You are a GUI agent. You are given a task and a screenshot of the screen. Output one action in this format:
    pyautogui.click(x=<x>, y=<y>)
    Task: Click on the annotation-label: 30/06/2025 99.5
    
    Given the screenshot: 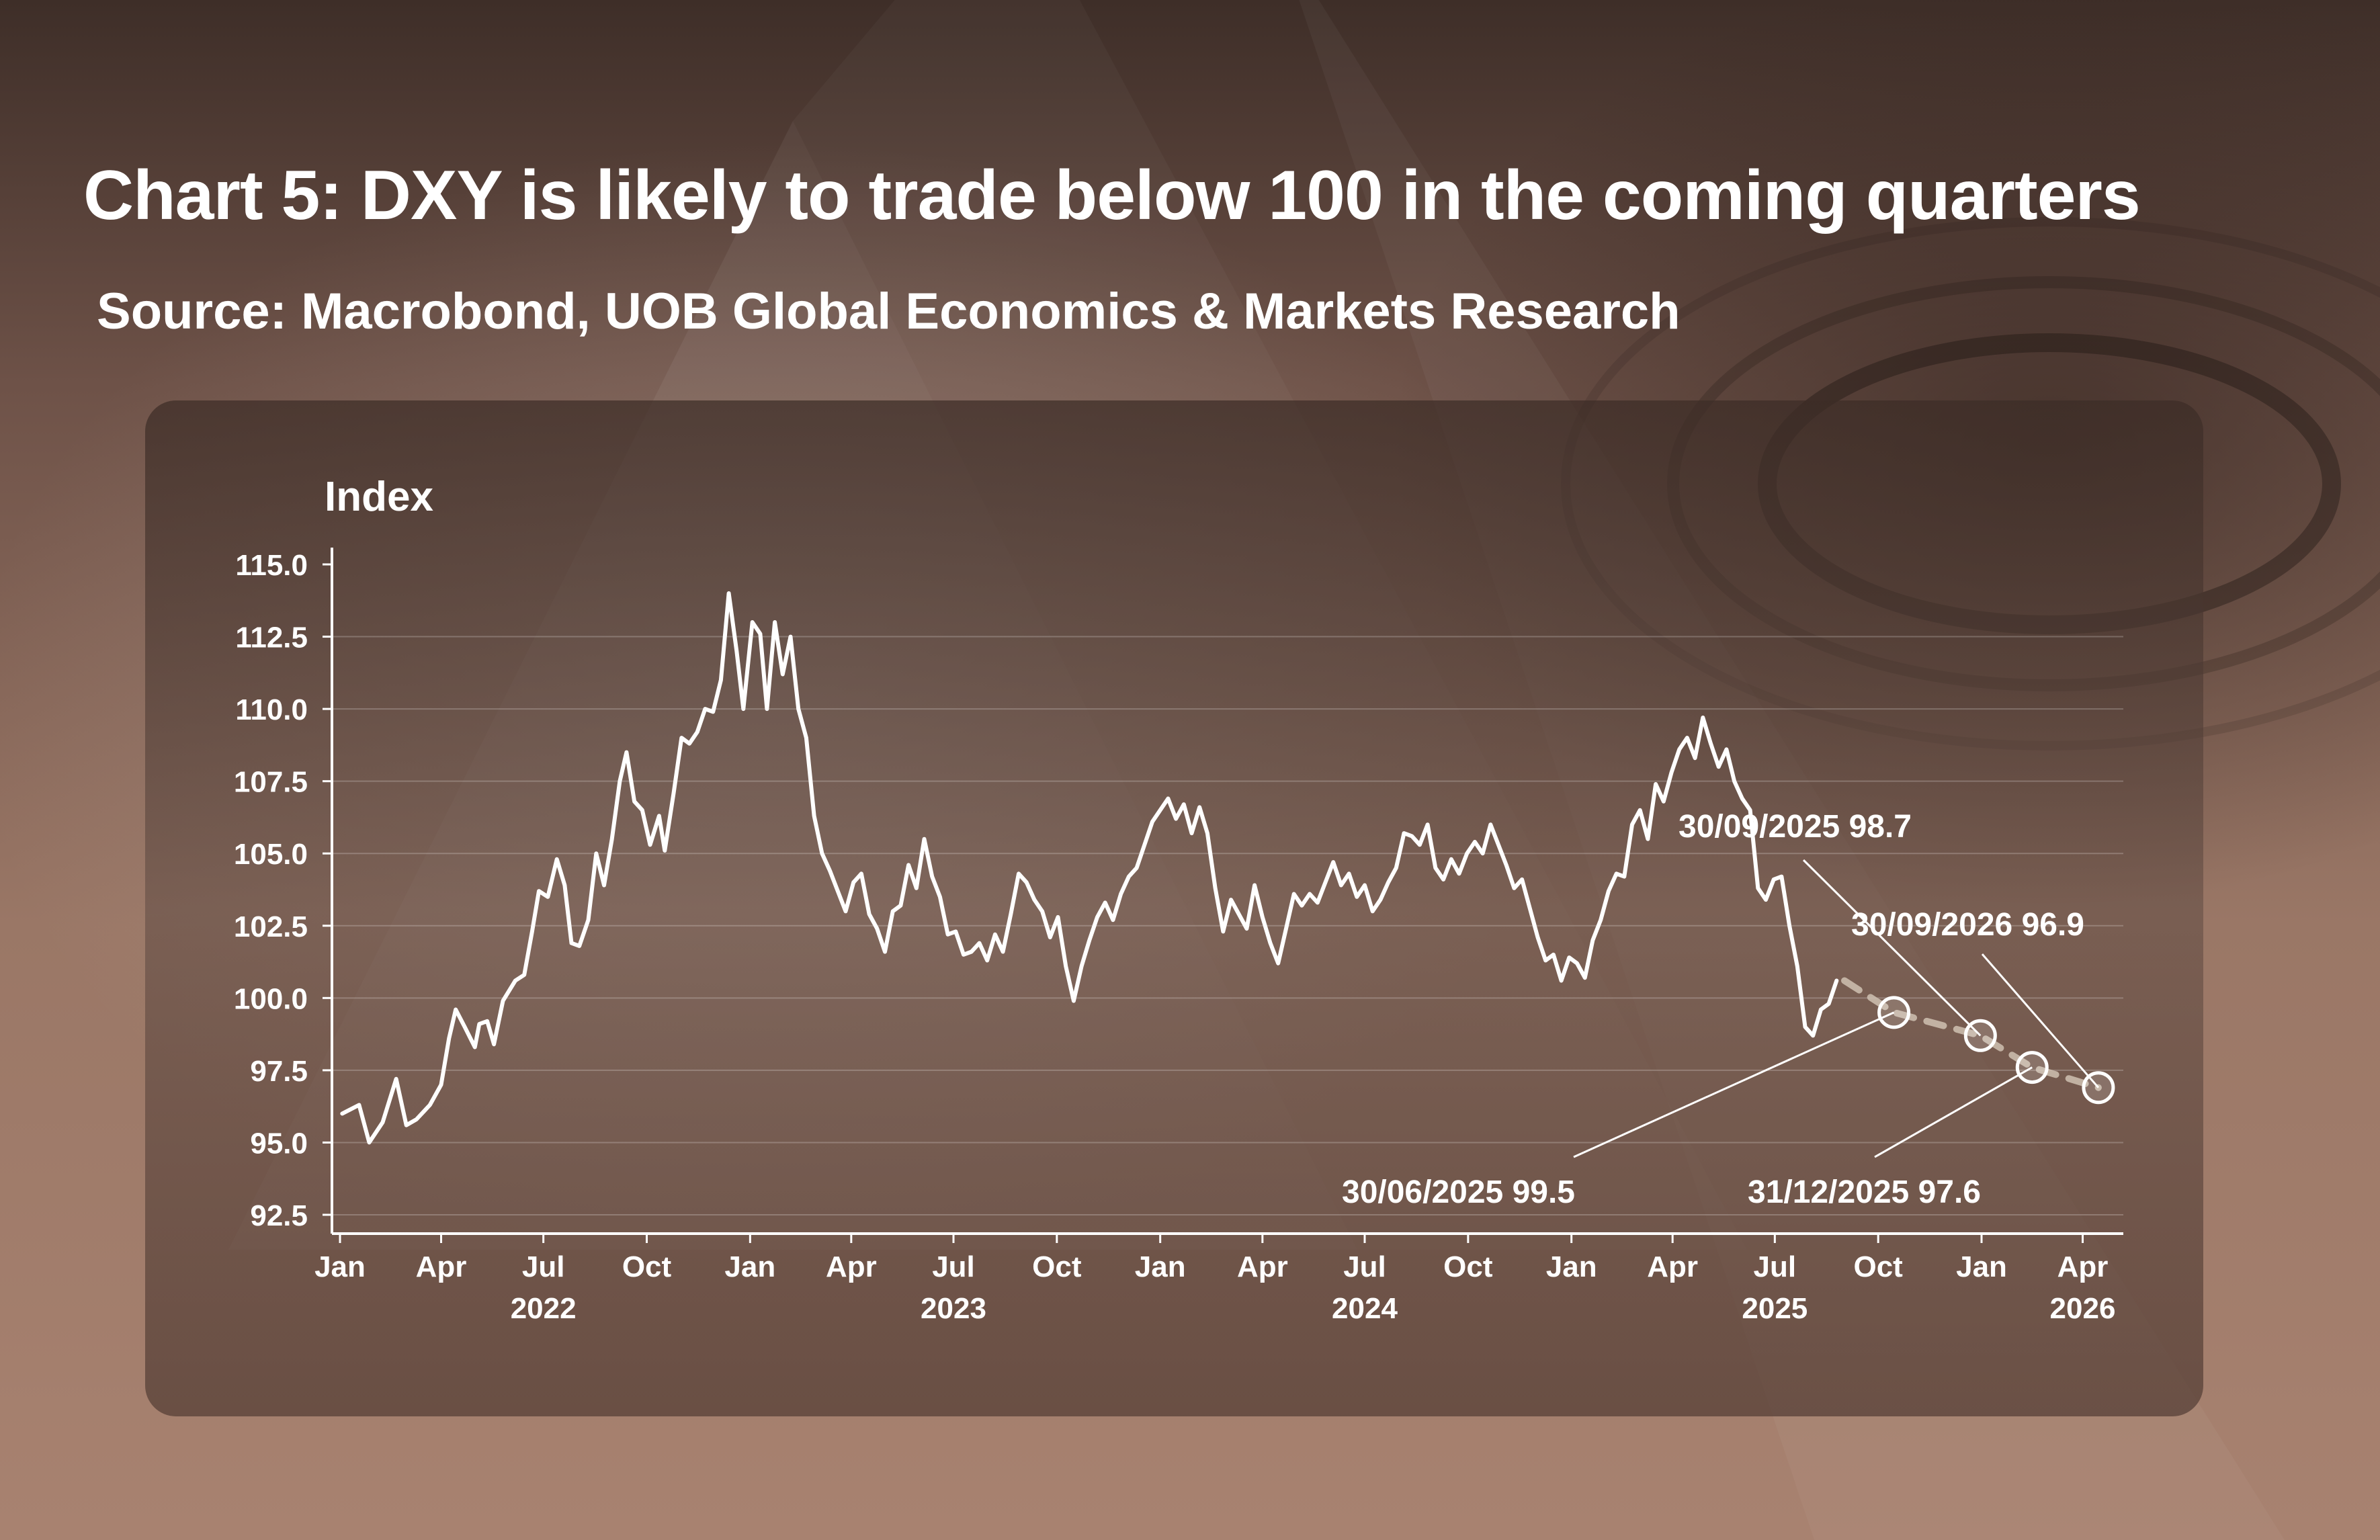 What is the action you would take?
    pyautogui.click(x=1458, y=1192)
    